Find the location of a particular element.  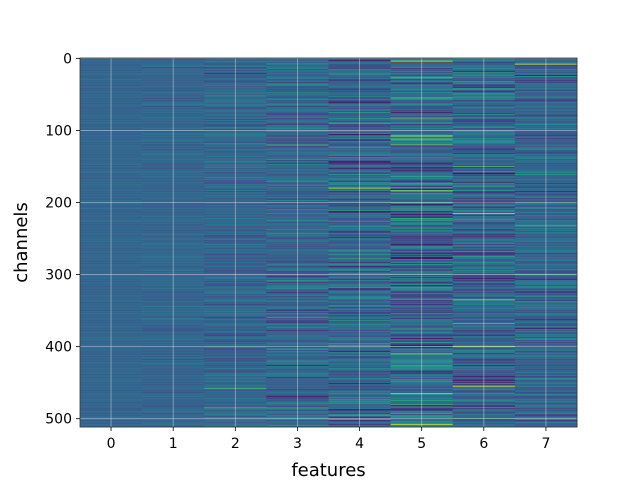

x-axis-label: features is located at coordinates (328, 470).